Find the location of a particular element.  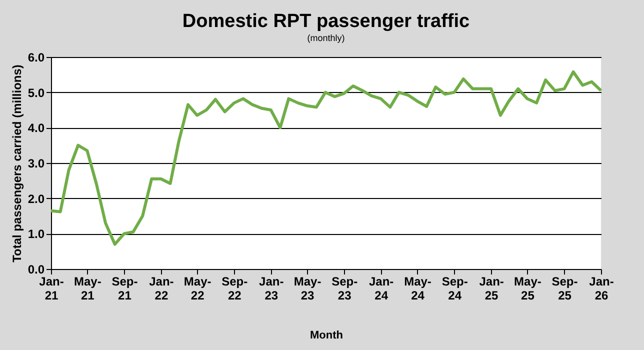

x-tick-label: May-22 is located at coordinates (198, 288).